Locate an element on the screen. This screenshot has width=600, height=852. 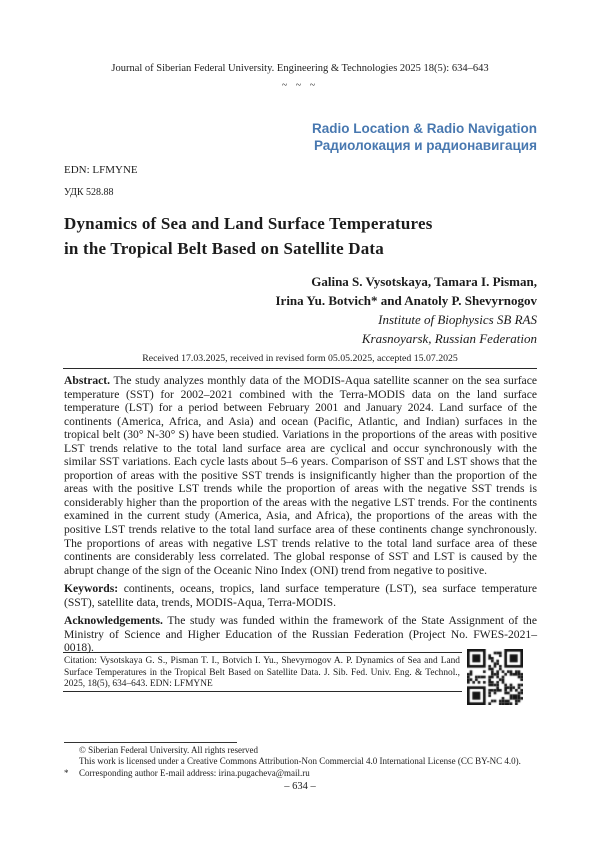
section-heading-en: Radio Location & Radio Navigation is located at coordinates (424, 128).